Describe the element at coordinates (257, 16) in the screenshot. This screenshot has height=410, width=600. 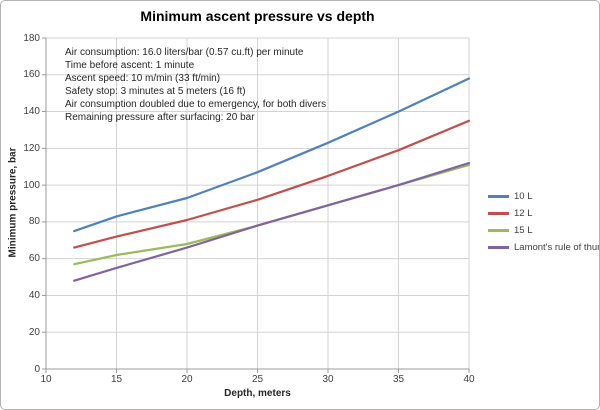
I see `chart-title: Minimum ascent pressure vs depth` at that location.